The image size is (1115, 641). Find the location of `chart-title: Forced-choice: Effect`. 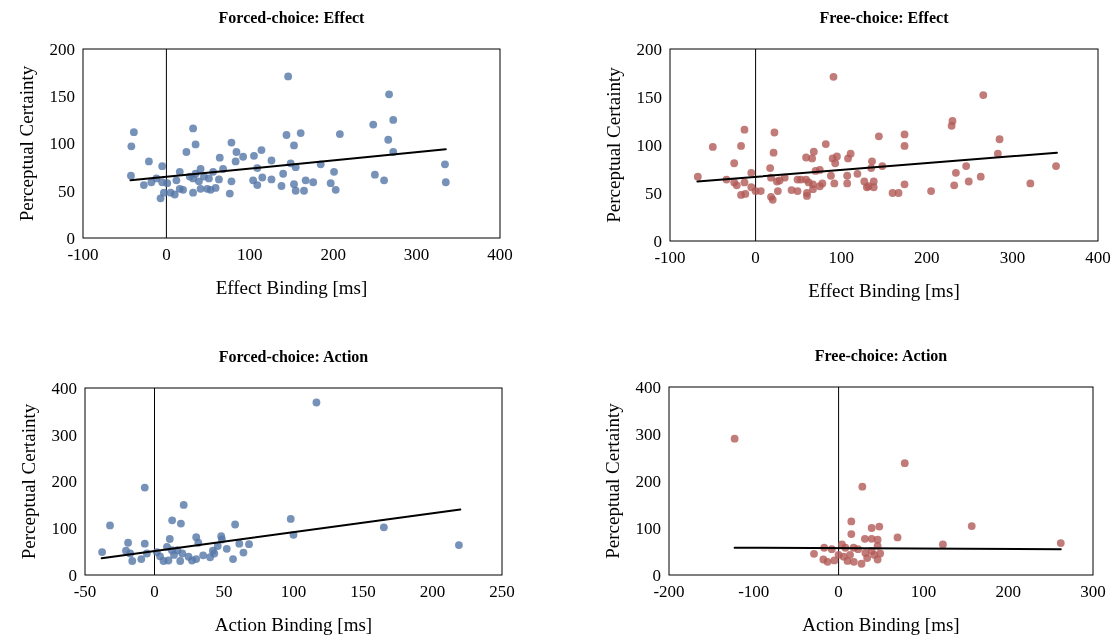

chart-title: Forced-choice: Effect is located at coordinates (292, 17).